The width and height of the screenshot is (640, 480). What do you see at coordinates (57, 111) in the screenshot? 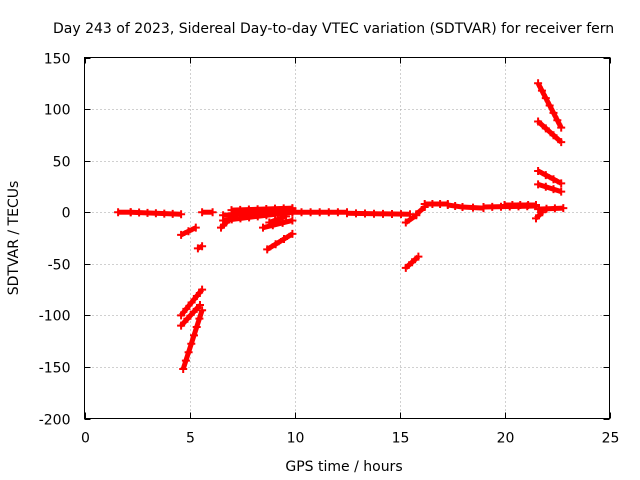
I see `y-tick-label: 100` at bounding box center [57, 111].